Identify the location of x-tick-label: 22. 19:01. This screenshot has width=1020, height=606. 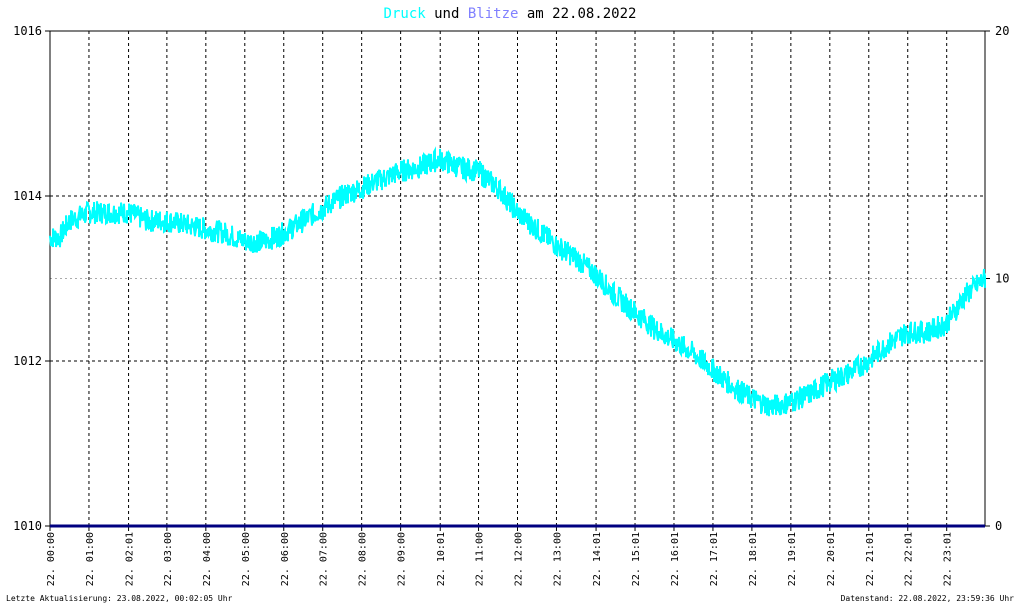
(792, 559).